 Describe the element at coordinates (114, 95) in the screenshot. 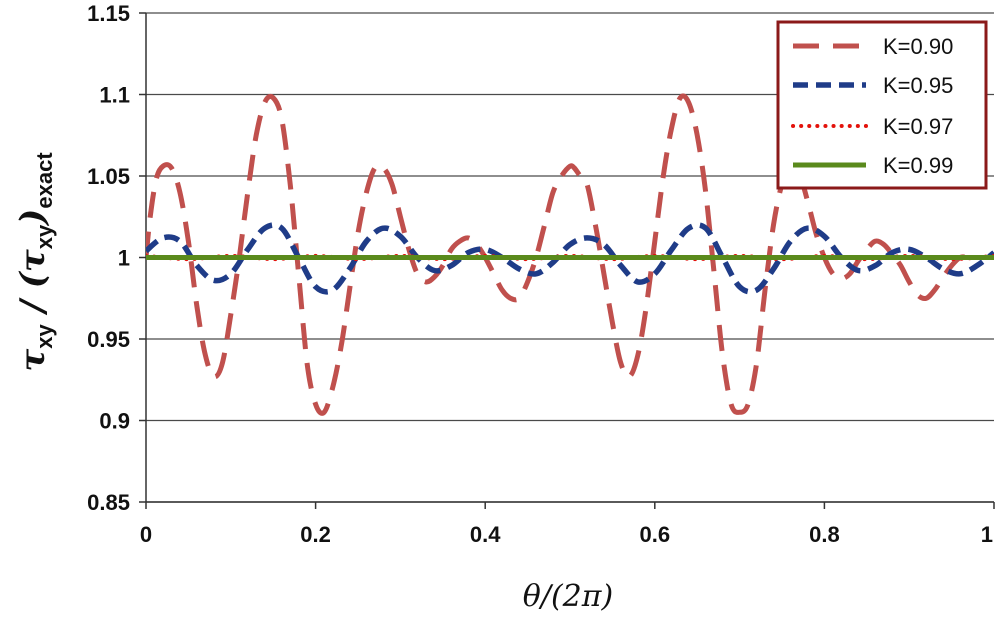

I see `y-tick-label: 1.1` at that location.